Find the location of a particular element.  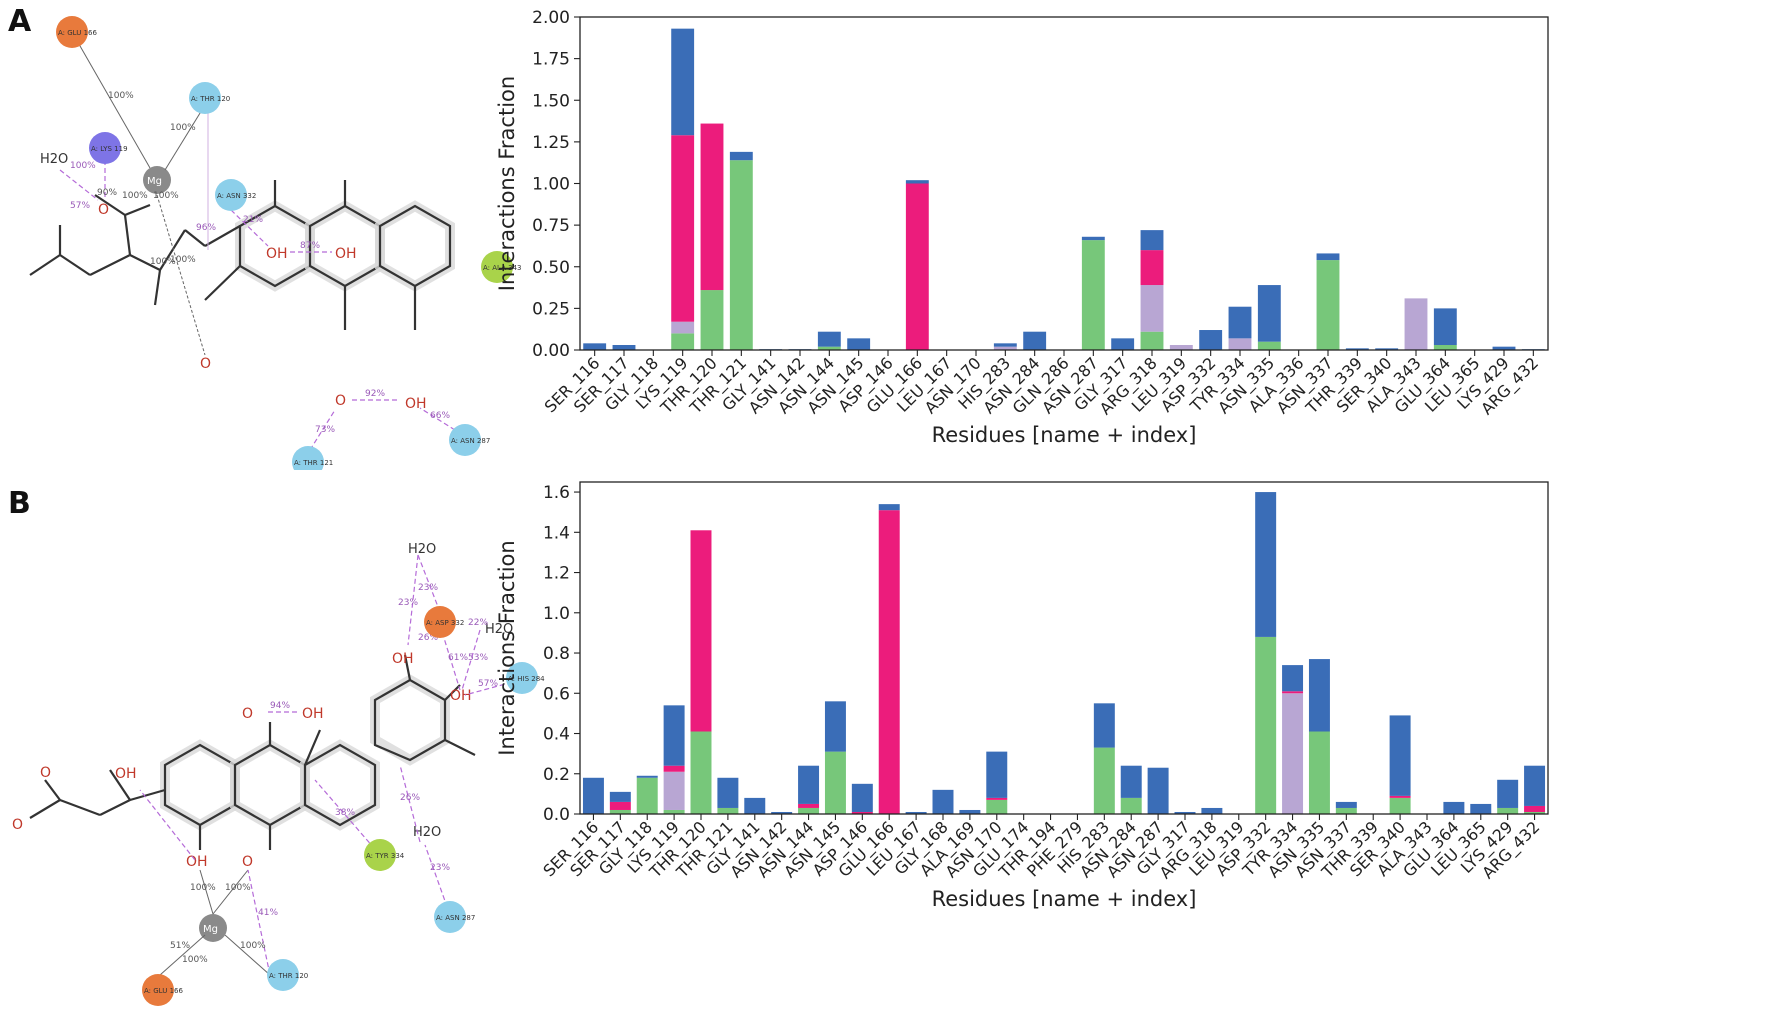

x-tick-label-b-ser-117: SER_117 is located at coordinates (598, 849).